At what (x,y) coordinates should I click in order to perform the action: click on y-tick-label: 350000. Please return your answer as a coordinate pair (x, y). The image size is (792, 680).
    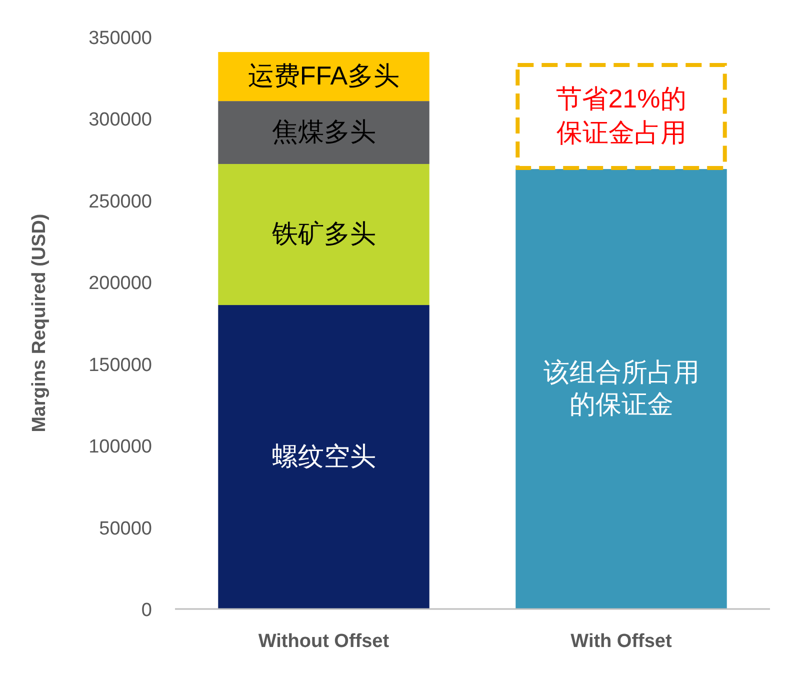
    Looking at the image, I should click on (120, 38).